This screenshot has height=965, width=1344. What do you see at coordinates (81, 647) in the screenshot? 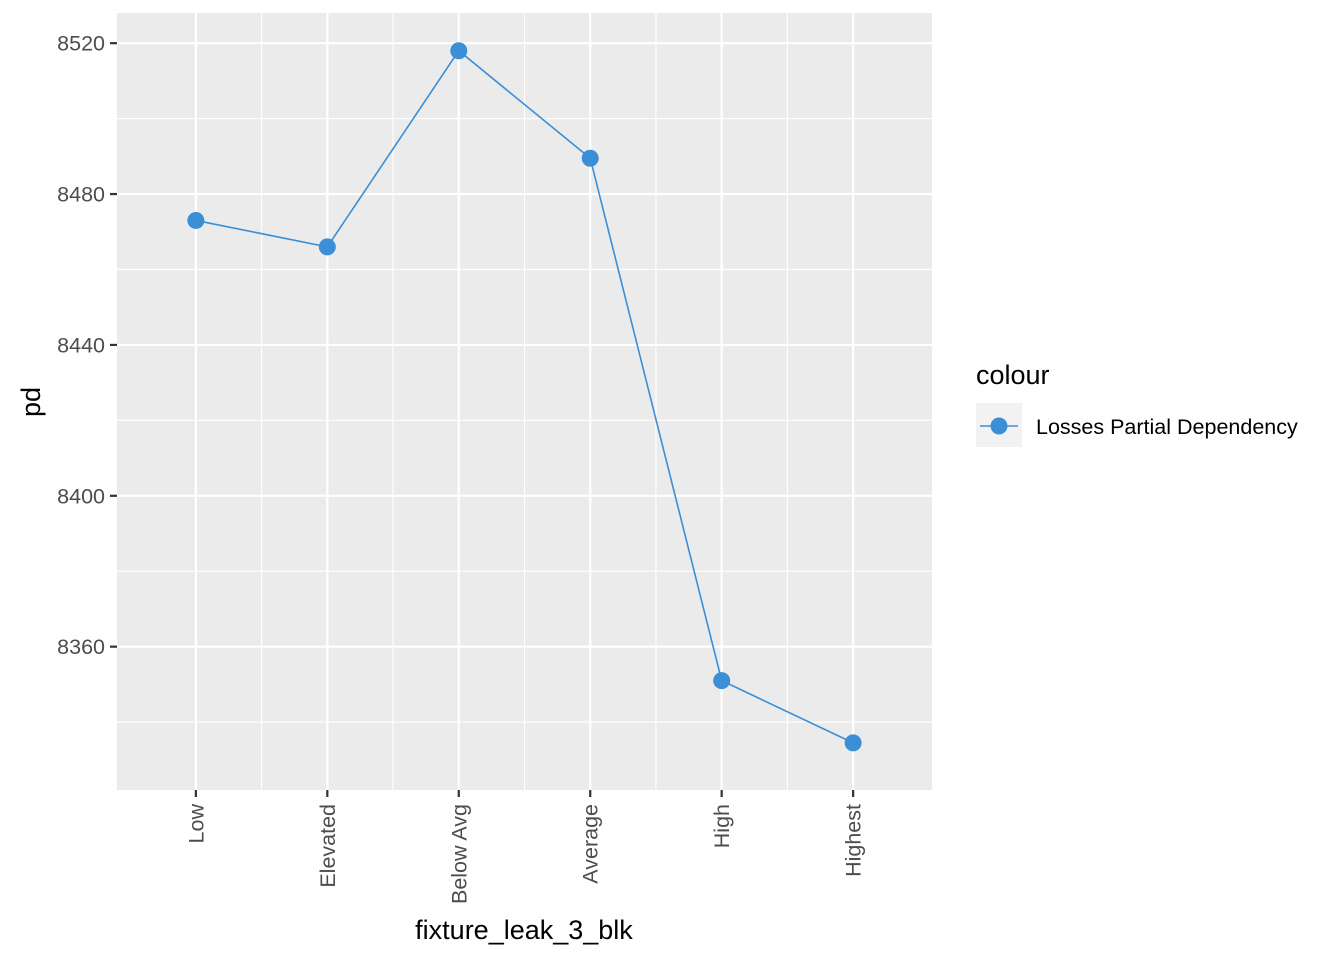
I see `y-tick-label: 8360` at bounding box center [81, 647].